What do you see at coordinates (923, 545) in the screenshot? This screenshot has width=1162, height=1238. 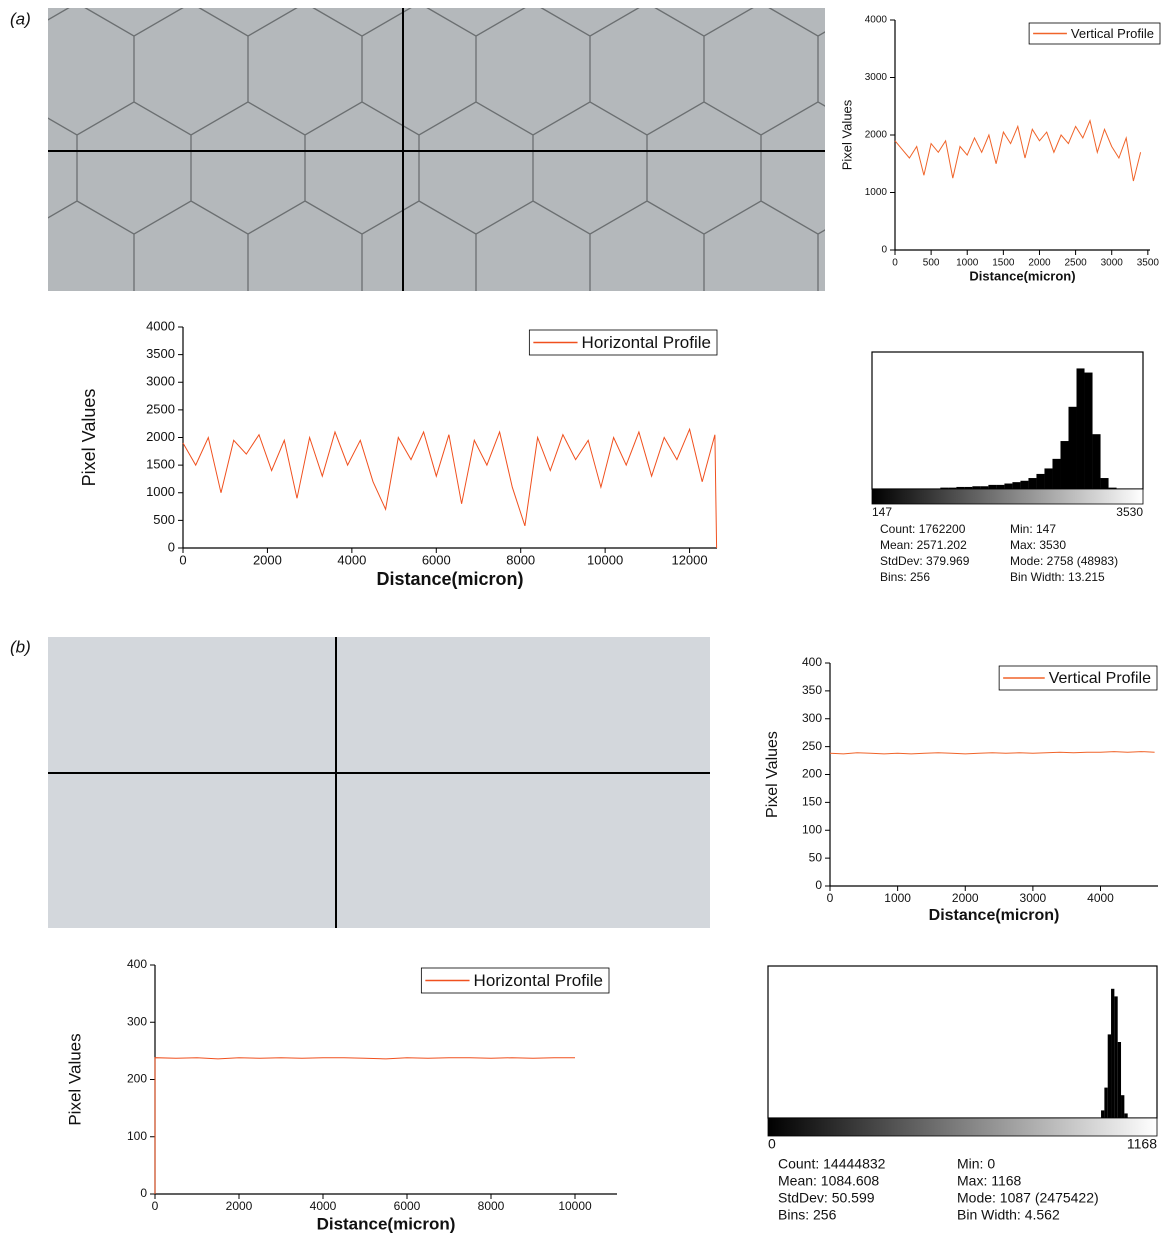 I see `stat-text: Mean: 2571.202` at bounding box center [923, 545].